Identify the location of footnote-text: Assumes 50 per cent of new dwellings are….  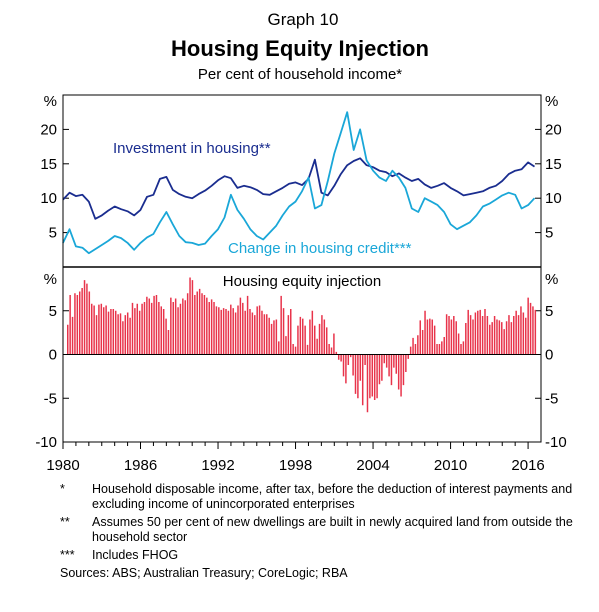
(332, 529).